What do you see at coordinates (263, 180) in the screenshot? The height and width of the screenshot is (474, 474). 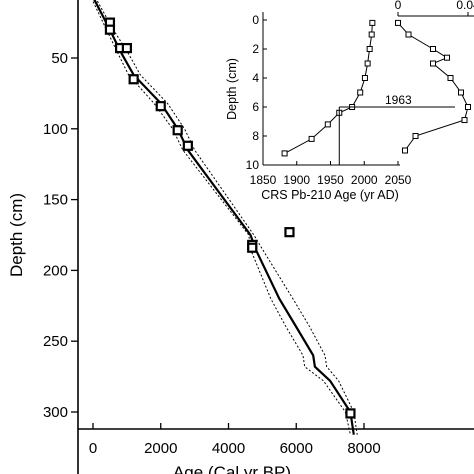 I see `inset-x-tick-label-0: 1850` at bounding box center [263, 180].